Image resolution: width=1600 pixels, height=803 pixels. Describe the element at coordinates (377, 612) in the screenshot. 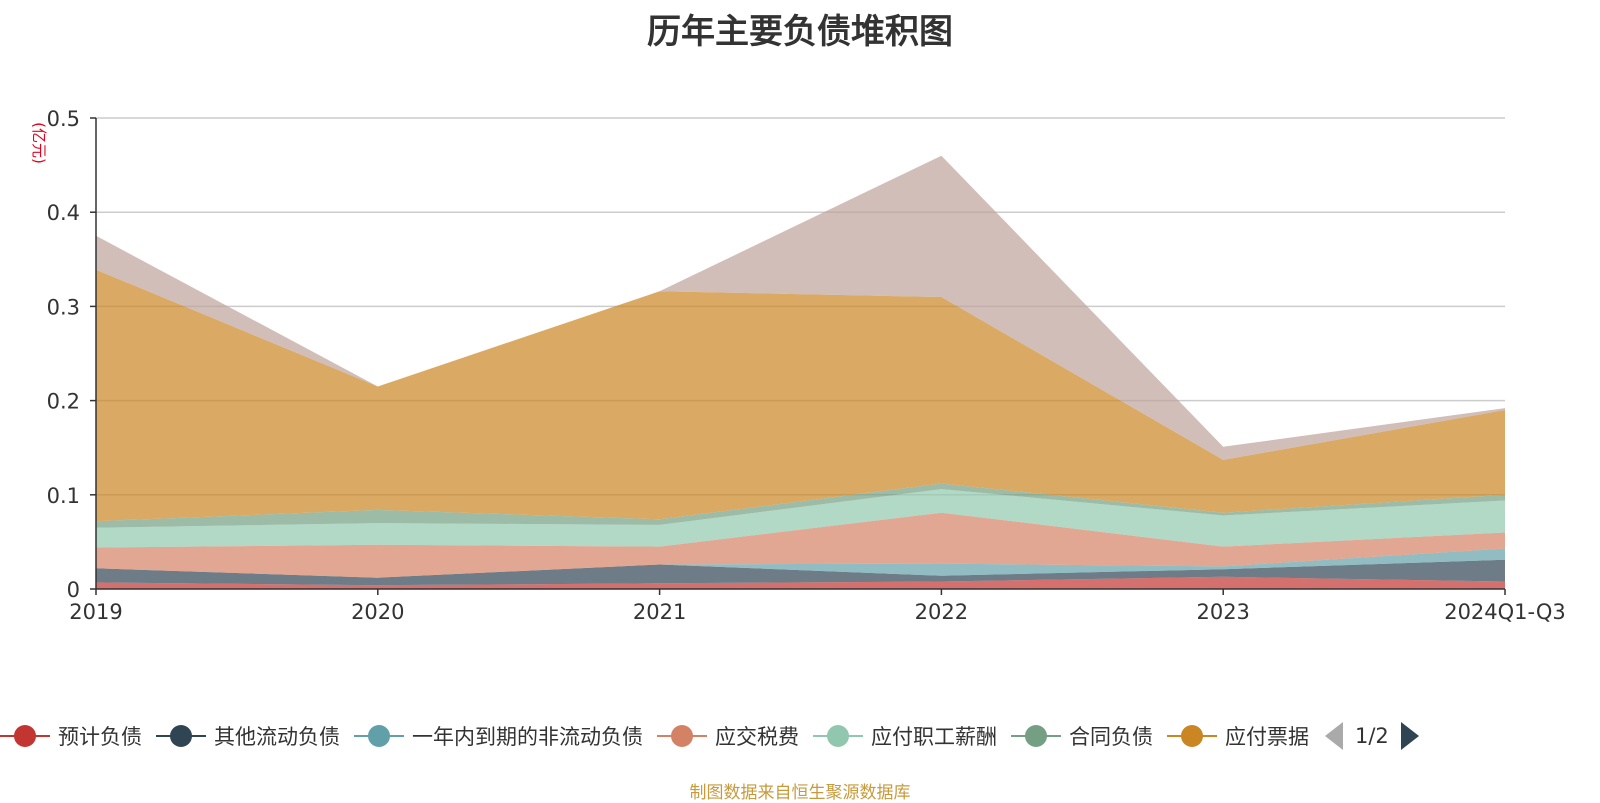

I see `x-tick-label: 2020` at that location.